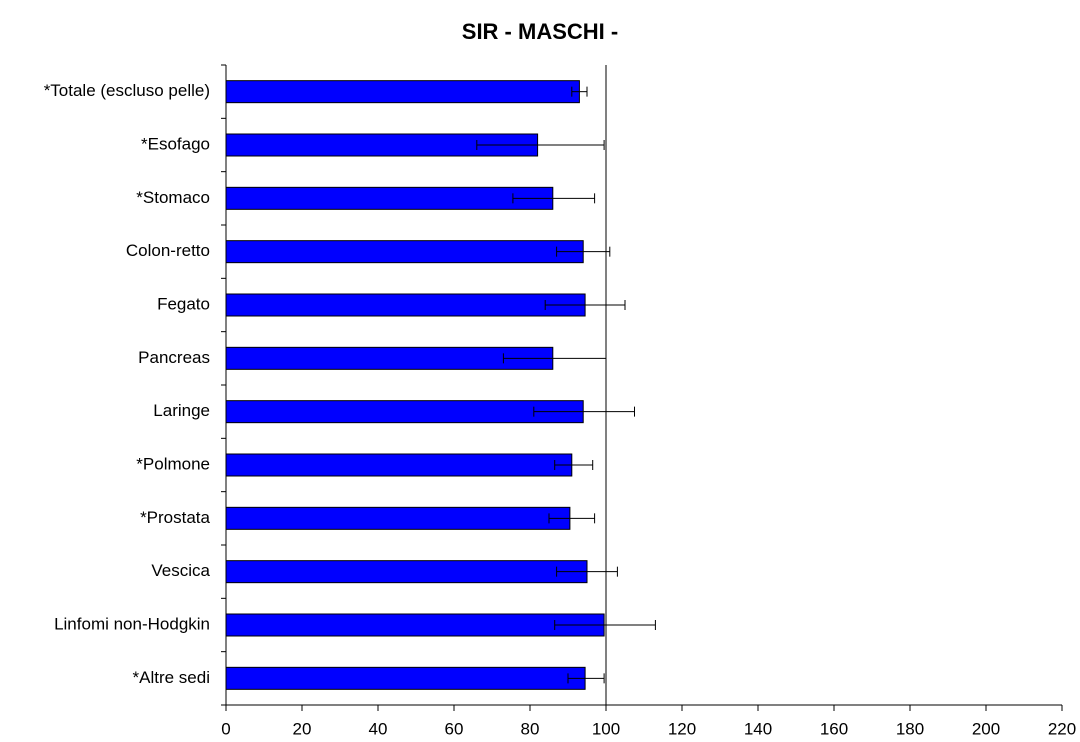  I want to click on x-tick-label: 20, so click(302, 728).